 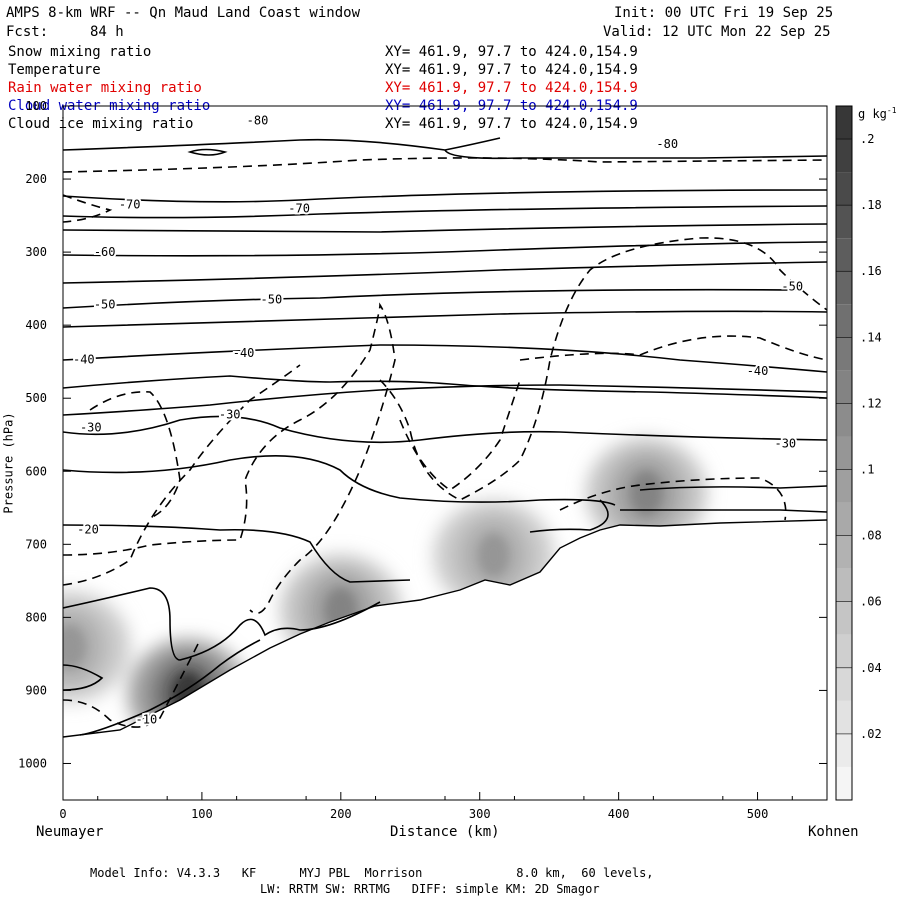 What do you see at coordinates (32, 763) in the screenshot?
I see `y-tick-label: 1000` at bounding box center [32, 763].